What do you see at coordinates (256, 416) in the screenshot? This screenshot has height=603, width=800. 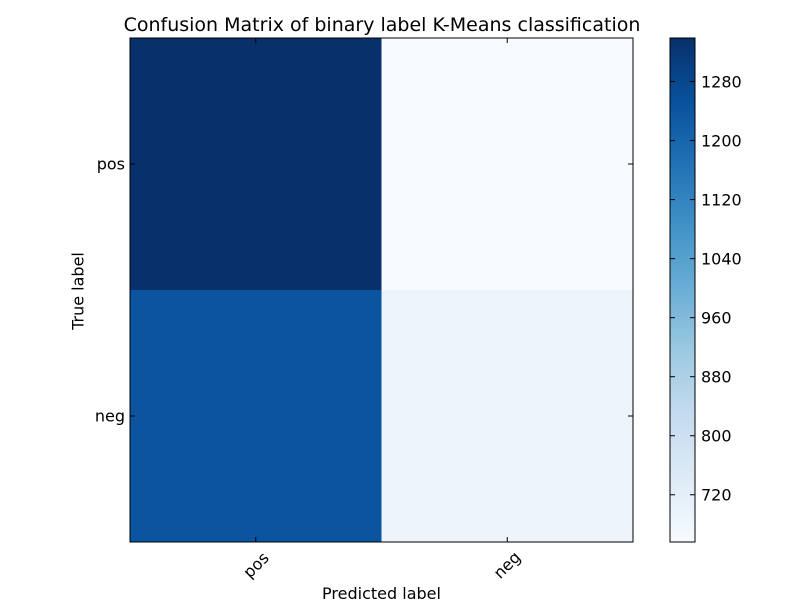 I see `cell-neg-pos` at bounding box center [256, 416].